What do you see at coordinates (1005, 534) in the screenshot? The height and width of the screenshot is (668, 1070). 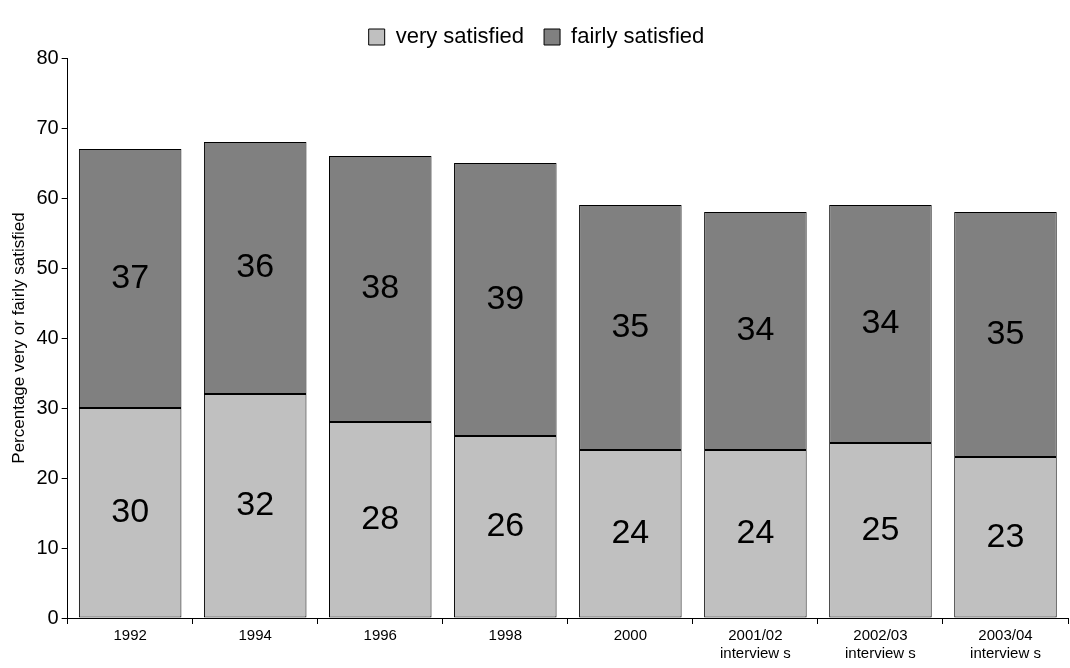 I see `data-label: 23` at bounding box center [1005, 534].